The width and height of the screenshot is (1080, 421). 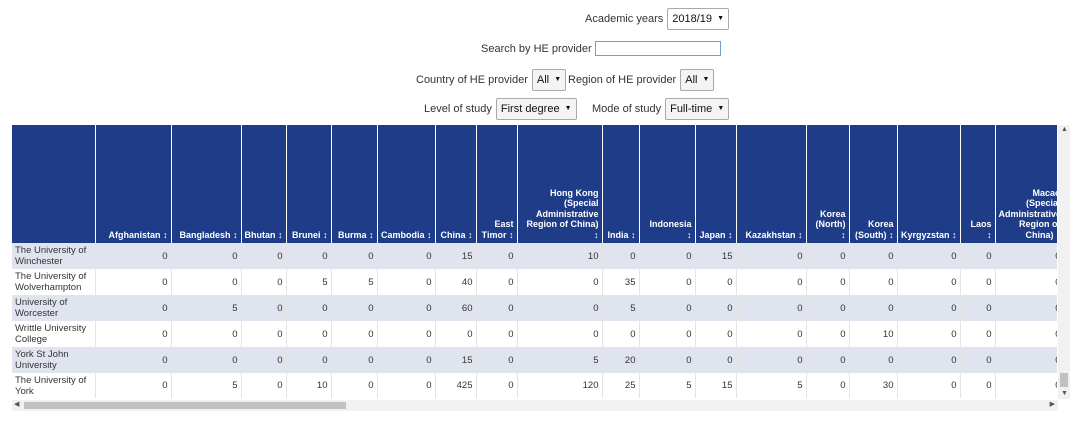 What do you see at coordinates (54, 334) in the screenshot?
I see `provider-name: Writtle University College` at bounding box center [54, 334].